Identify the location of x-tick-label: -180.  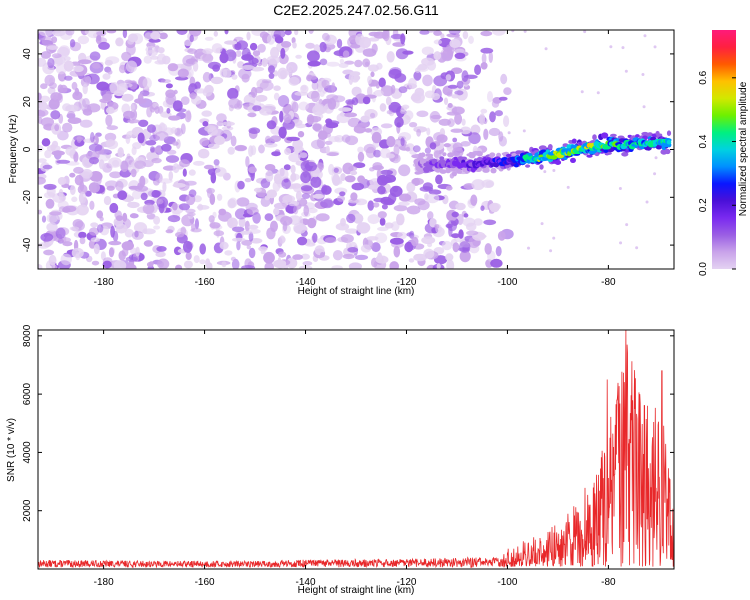
(104, 282).